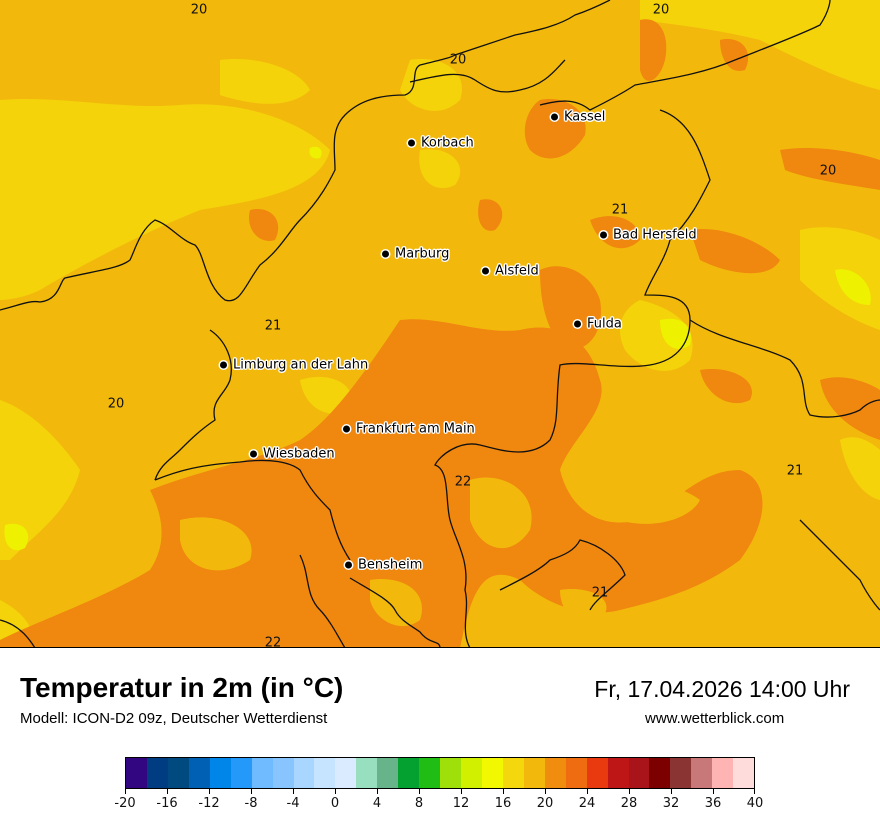 The image size is (880, 830). Describe the element at coordinates (578, 117) in the screenshot. I see `city-marker-kassel: Kassel` at that location.